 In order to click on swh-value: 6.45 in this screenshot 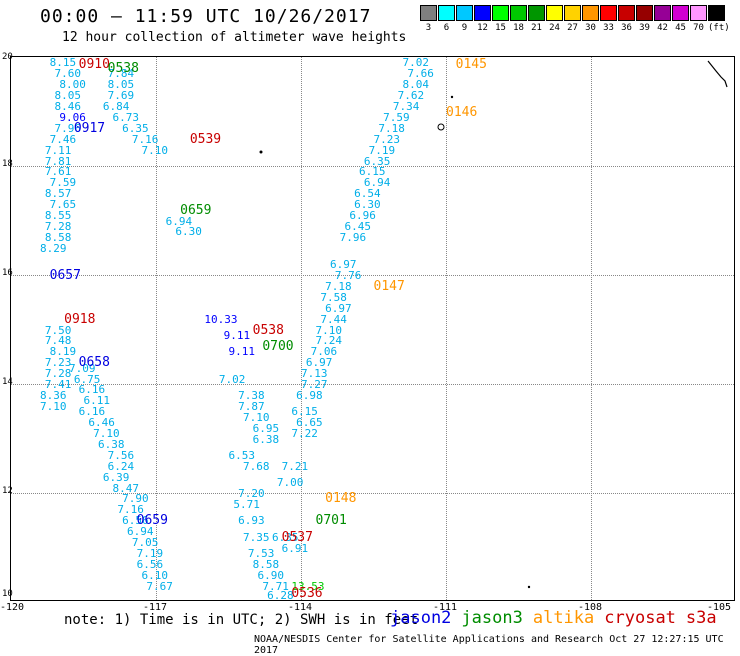, I will do `click(358, 226)`.